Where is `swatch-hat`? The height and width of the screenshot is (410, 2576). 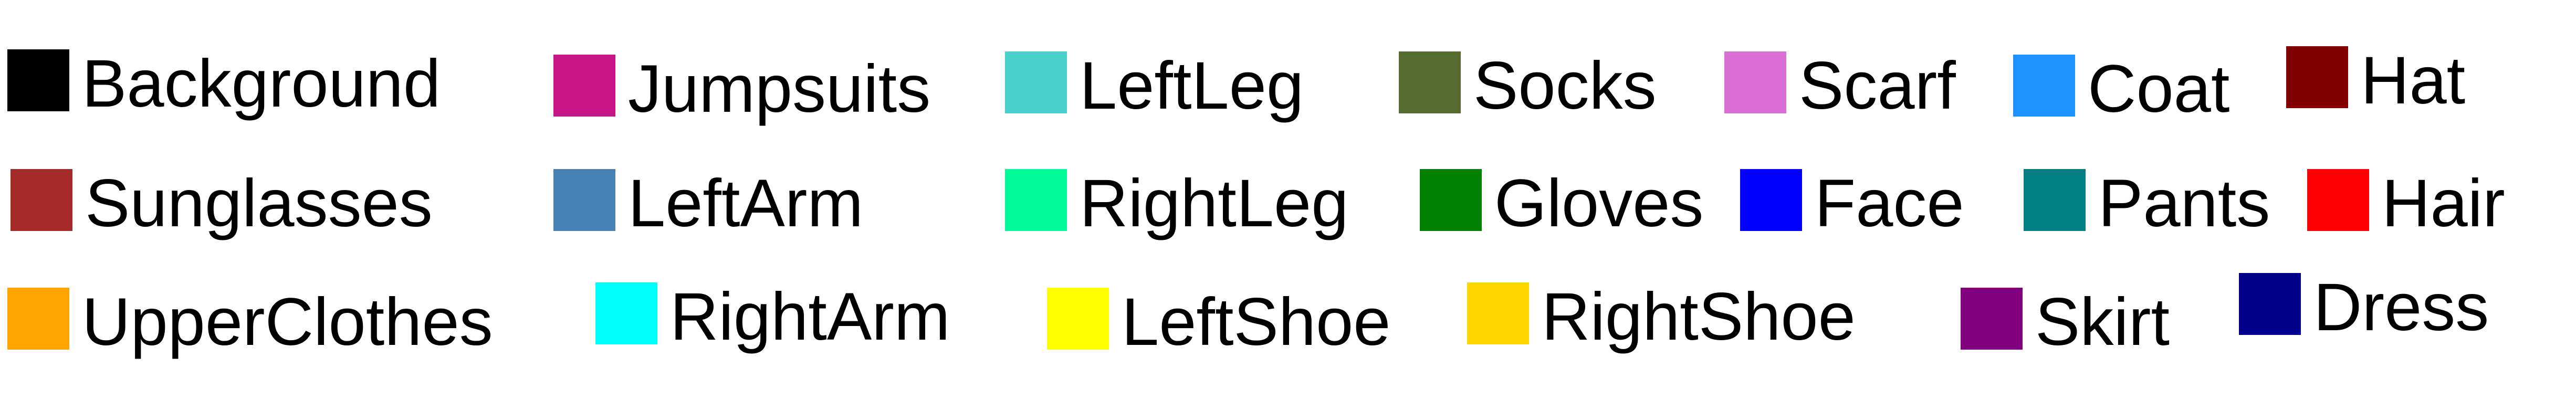 swatch-hat is located at coordinates (2317, 77).